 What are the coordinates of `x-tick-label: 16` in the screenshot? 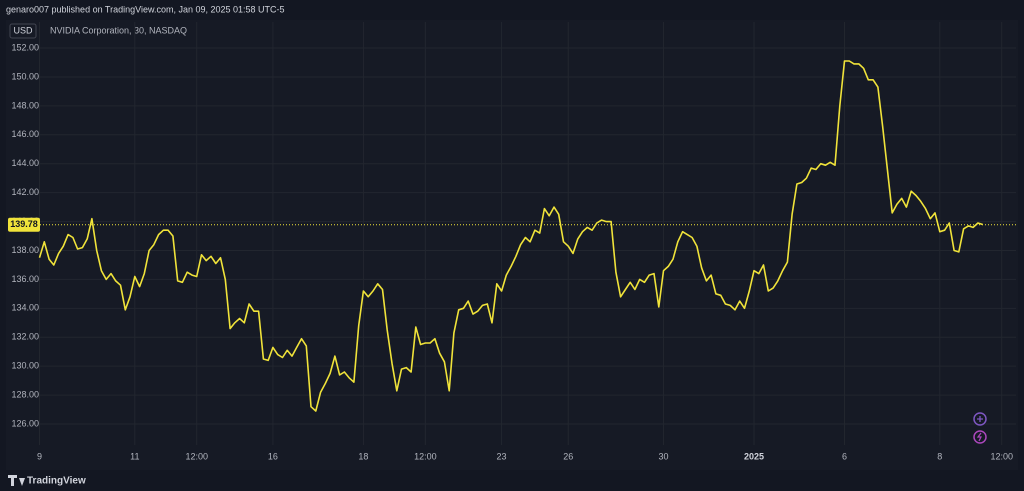 It's located at (273, 456).